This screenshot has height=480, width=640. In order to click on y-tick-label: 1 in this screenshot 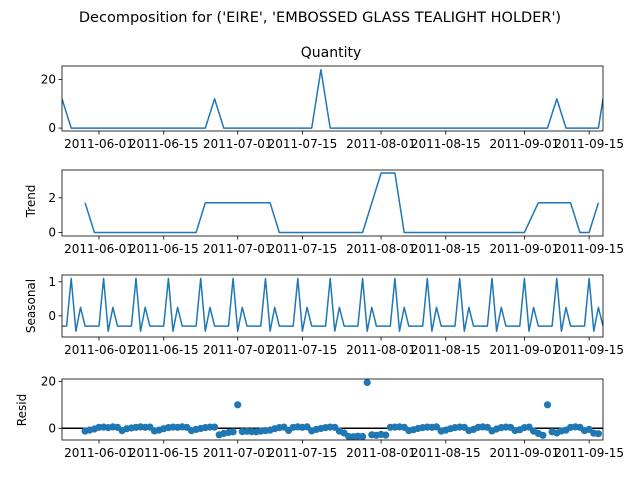, I will do `click(52, 282)`.